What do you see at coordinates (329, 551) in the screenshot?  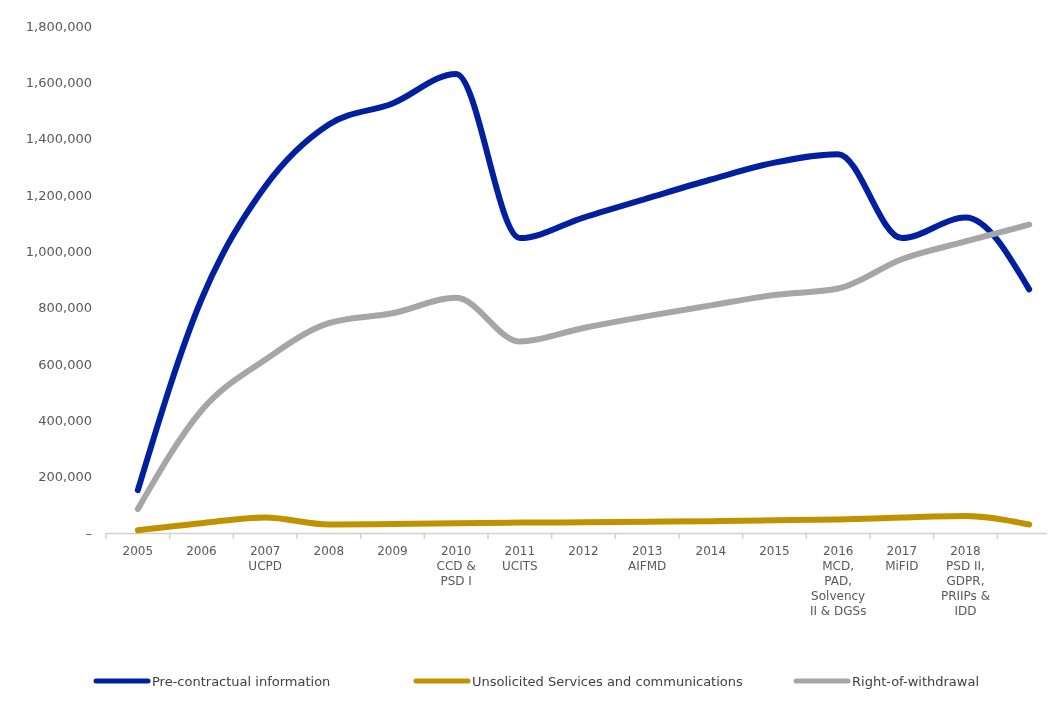 I see `x-tick-label: 2008` at bounding box center [329, 551].